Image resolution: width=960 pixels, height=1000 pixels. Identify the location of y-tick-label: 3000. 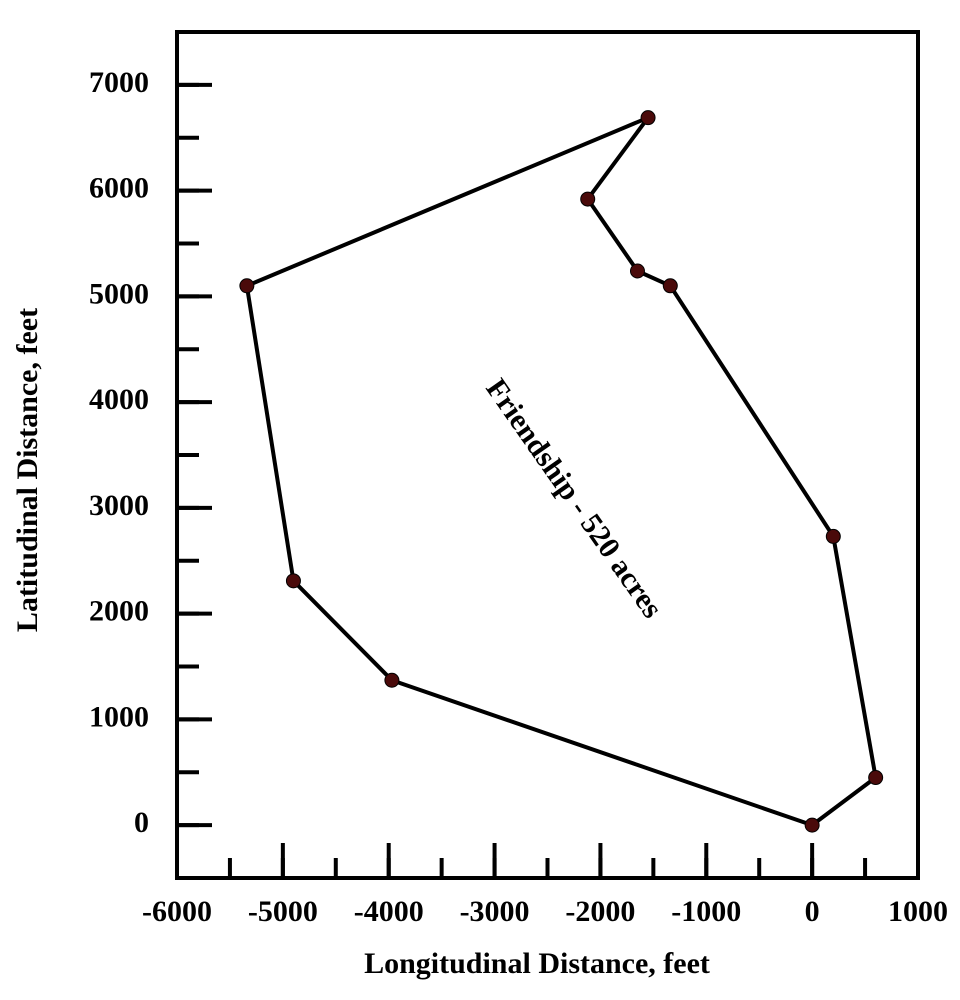
(119, 505).